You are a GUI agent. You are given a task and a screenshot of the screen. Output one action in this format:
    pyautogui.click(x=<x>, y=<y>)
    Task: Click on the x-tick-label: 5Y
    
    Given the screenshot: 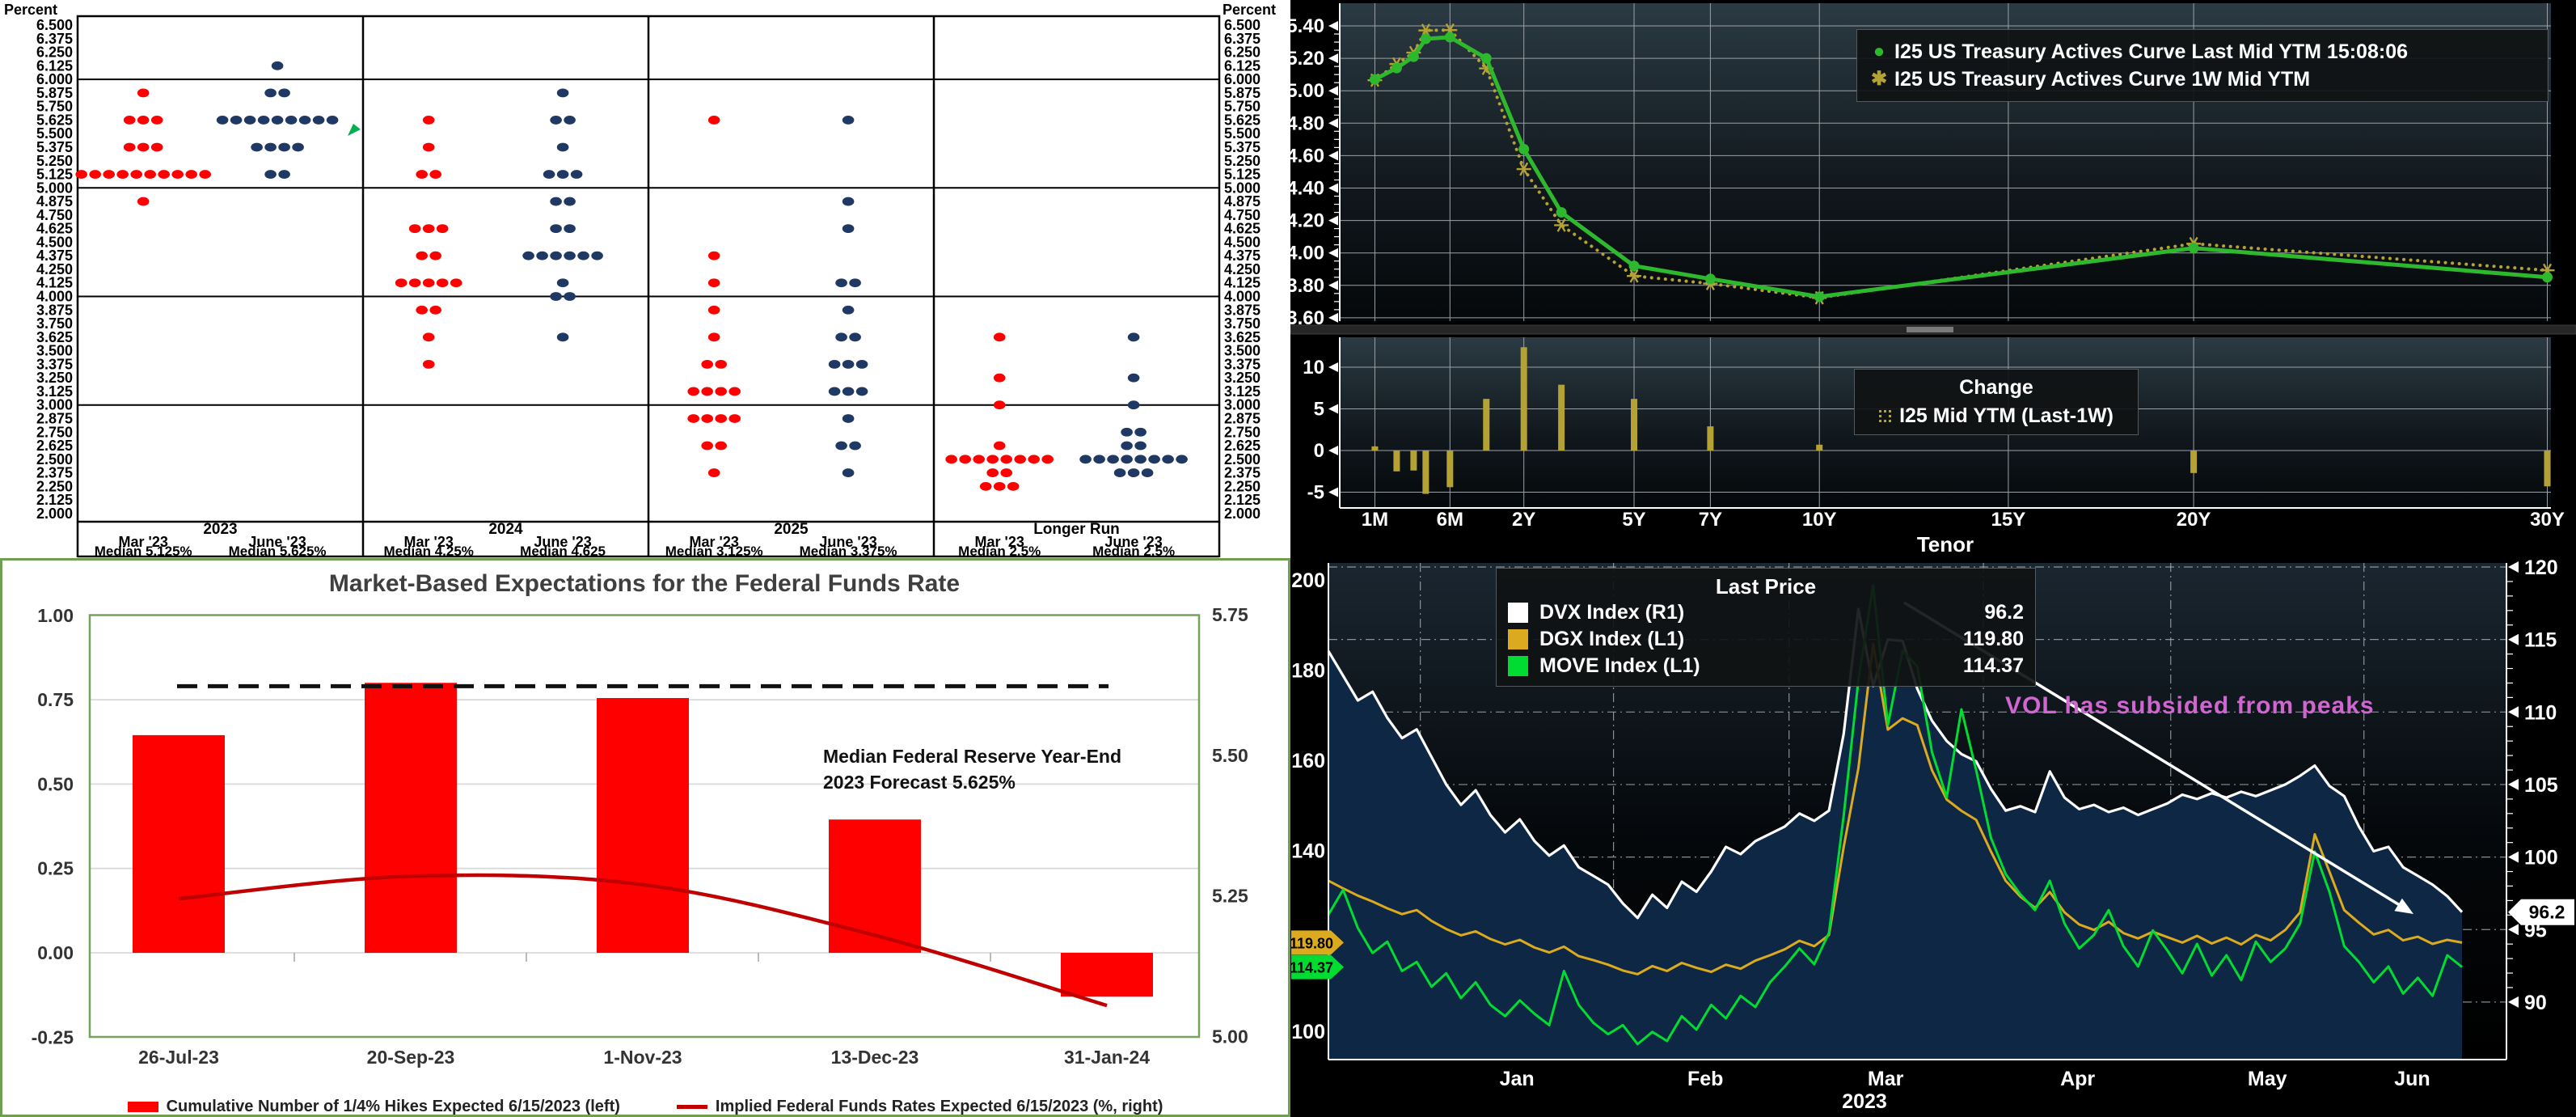 What is the action you would take?
    pyautogui.click(x=1633, y=520)
    